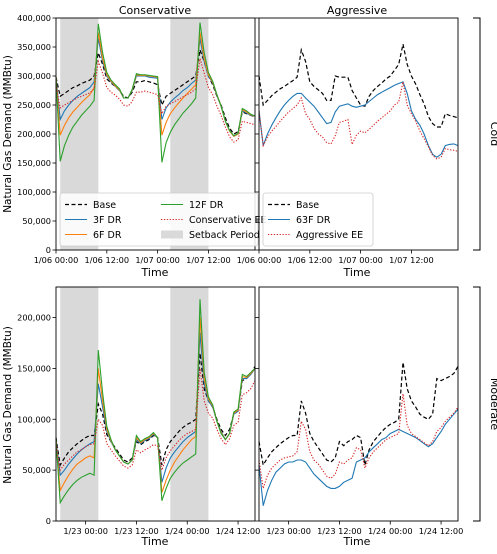 The height and width of the screenshot is (554, 497). I want to click on row-bracket-moderate, so click(477, 404).